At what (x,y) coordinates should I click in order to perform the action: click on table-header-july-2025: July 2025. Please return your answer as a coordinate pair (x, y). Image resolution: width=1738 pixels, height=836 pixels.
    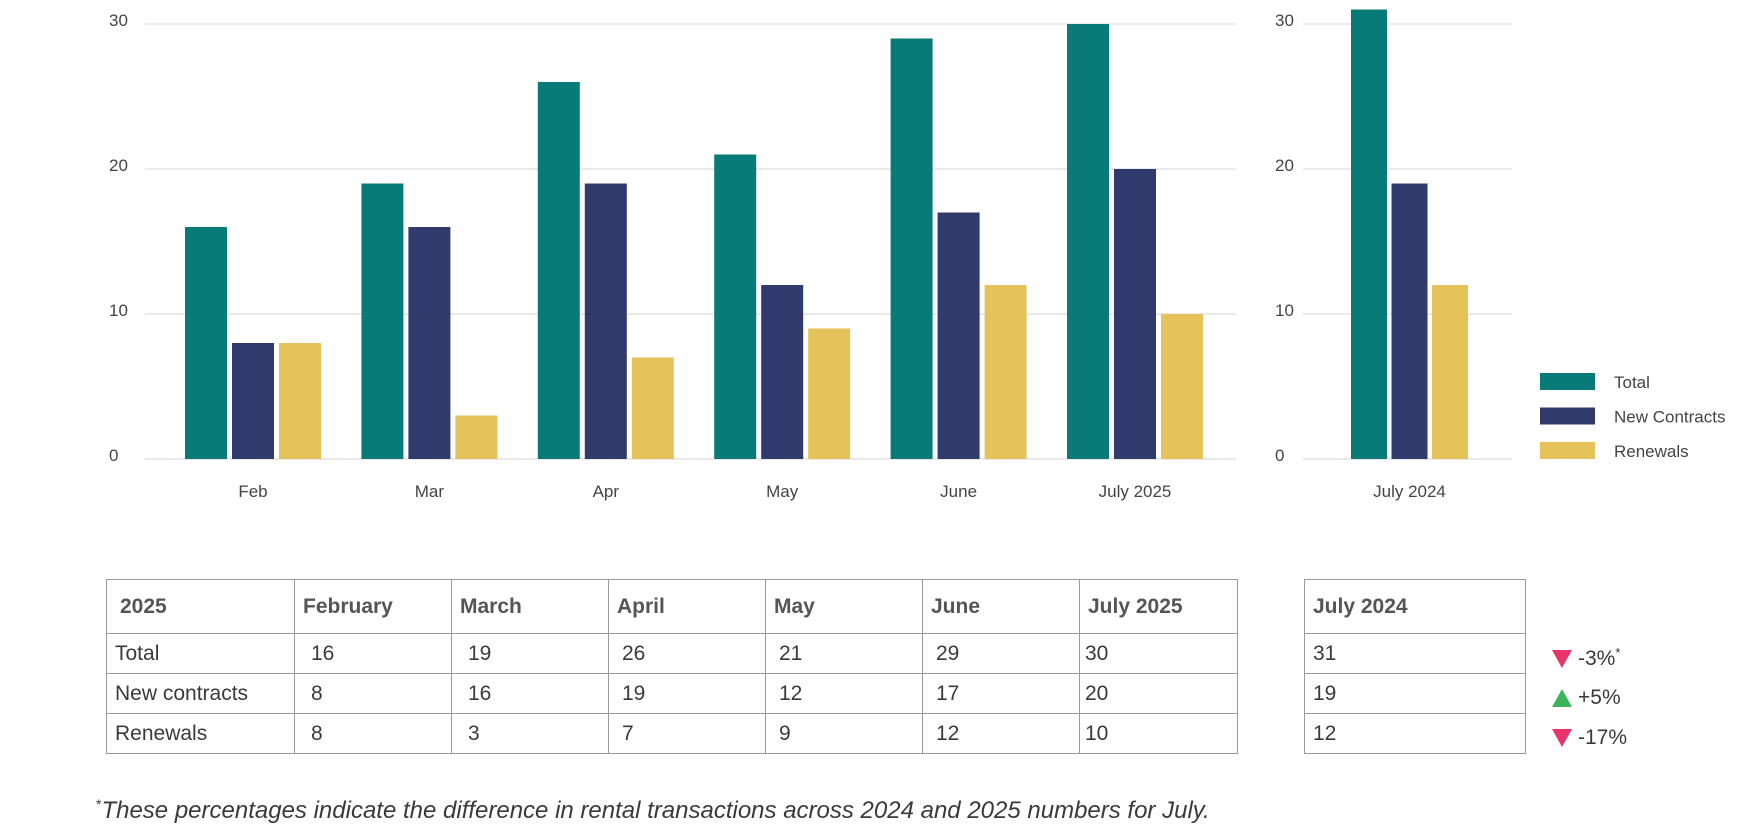
    Looking at the image, I should click on (1158, 606).